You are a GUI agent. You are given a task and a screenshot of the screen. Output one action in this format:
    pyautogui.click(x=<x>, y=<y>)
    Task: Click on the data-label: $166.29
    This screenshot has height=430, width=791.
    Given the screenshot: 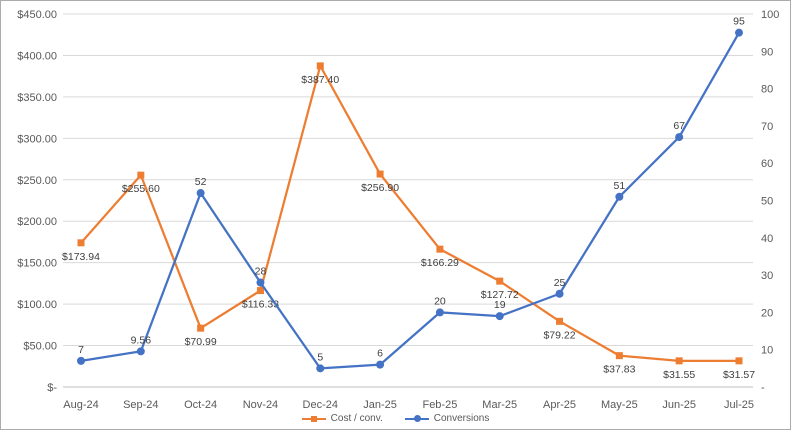 What is the action you would take?
    pyautogui.click(x=440, y=263)
    